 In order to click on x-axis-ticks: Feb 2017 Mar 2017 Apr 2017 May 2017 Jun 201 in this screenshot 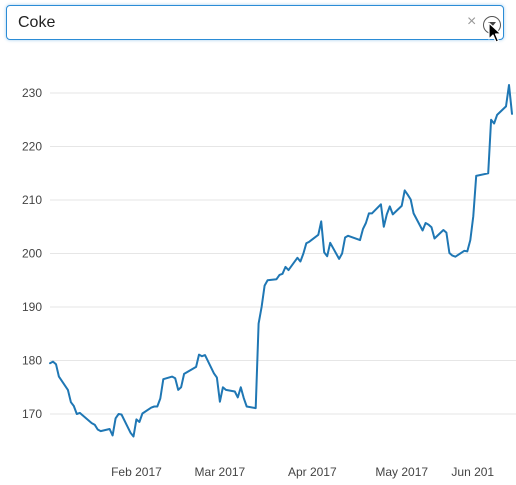, I will do `click(302, 472)`.